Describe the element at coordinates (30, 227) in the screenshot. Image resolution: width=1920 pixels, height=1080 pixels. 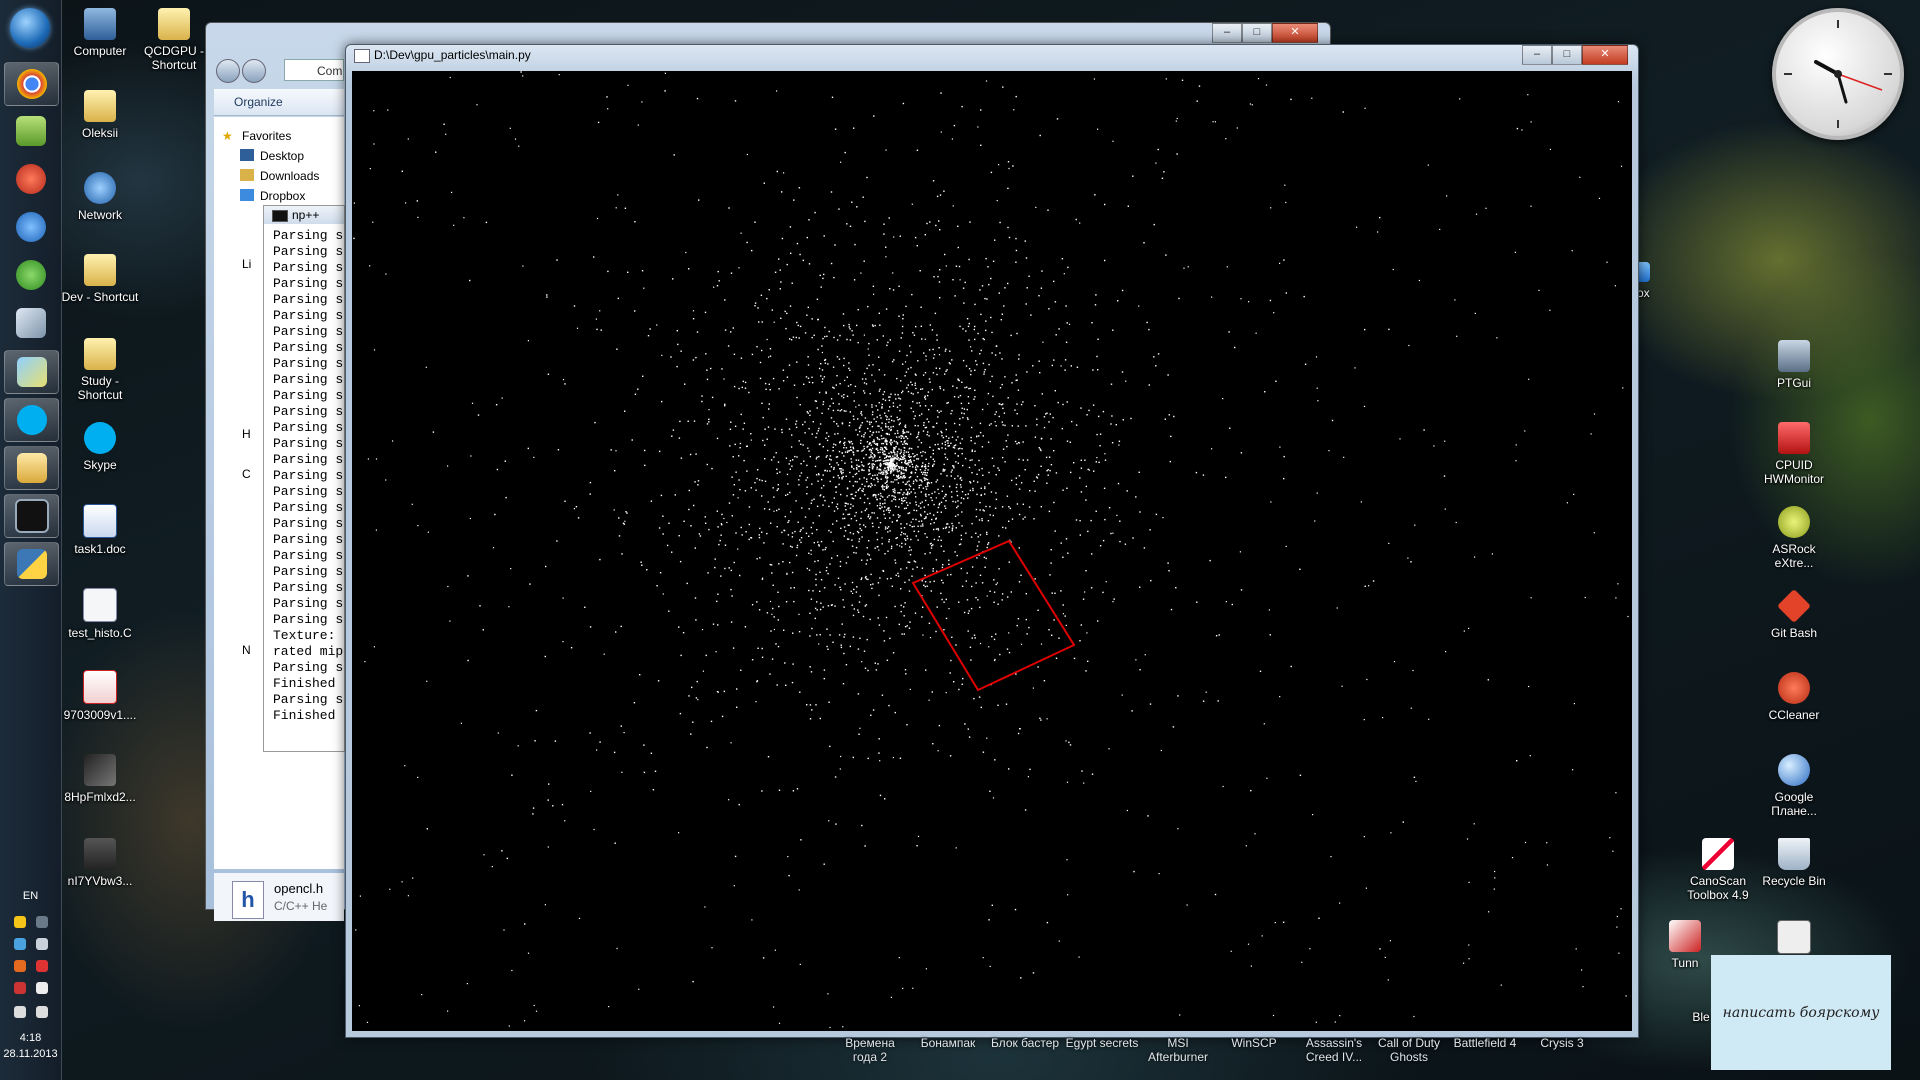
I see `ie-taskbar-button` at that location.